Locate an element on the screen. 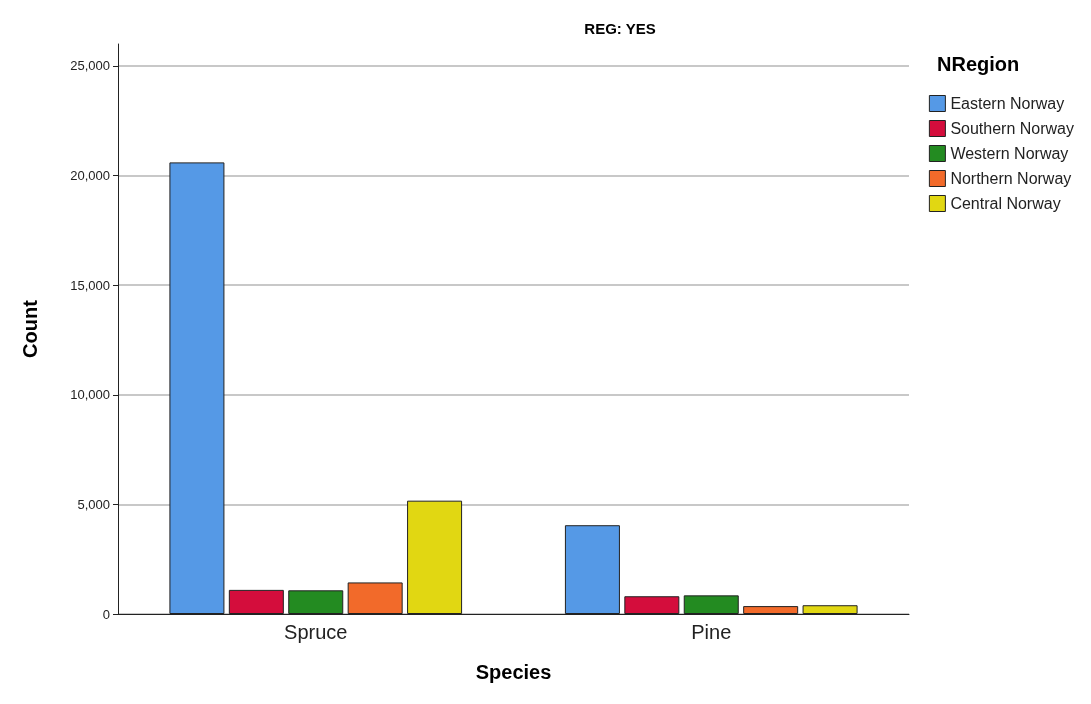 Image resolution: width=1091 pixels, height=704 pixels. y-axis-title: Count is located at coordinates (30, 328).